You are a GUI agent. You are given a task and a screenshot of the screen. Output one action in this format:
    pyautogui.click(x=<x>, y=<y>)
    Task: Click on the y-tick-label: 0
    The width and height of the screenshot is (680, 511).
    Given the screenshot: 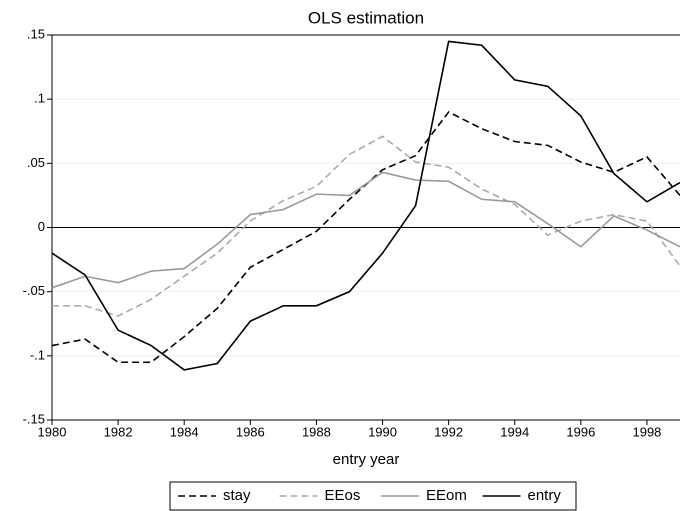 What is the action you would take?
    pyautogui.click(x=41, y=226)
    